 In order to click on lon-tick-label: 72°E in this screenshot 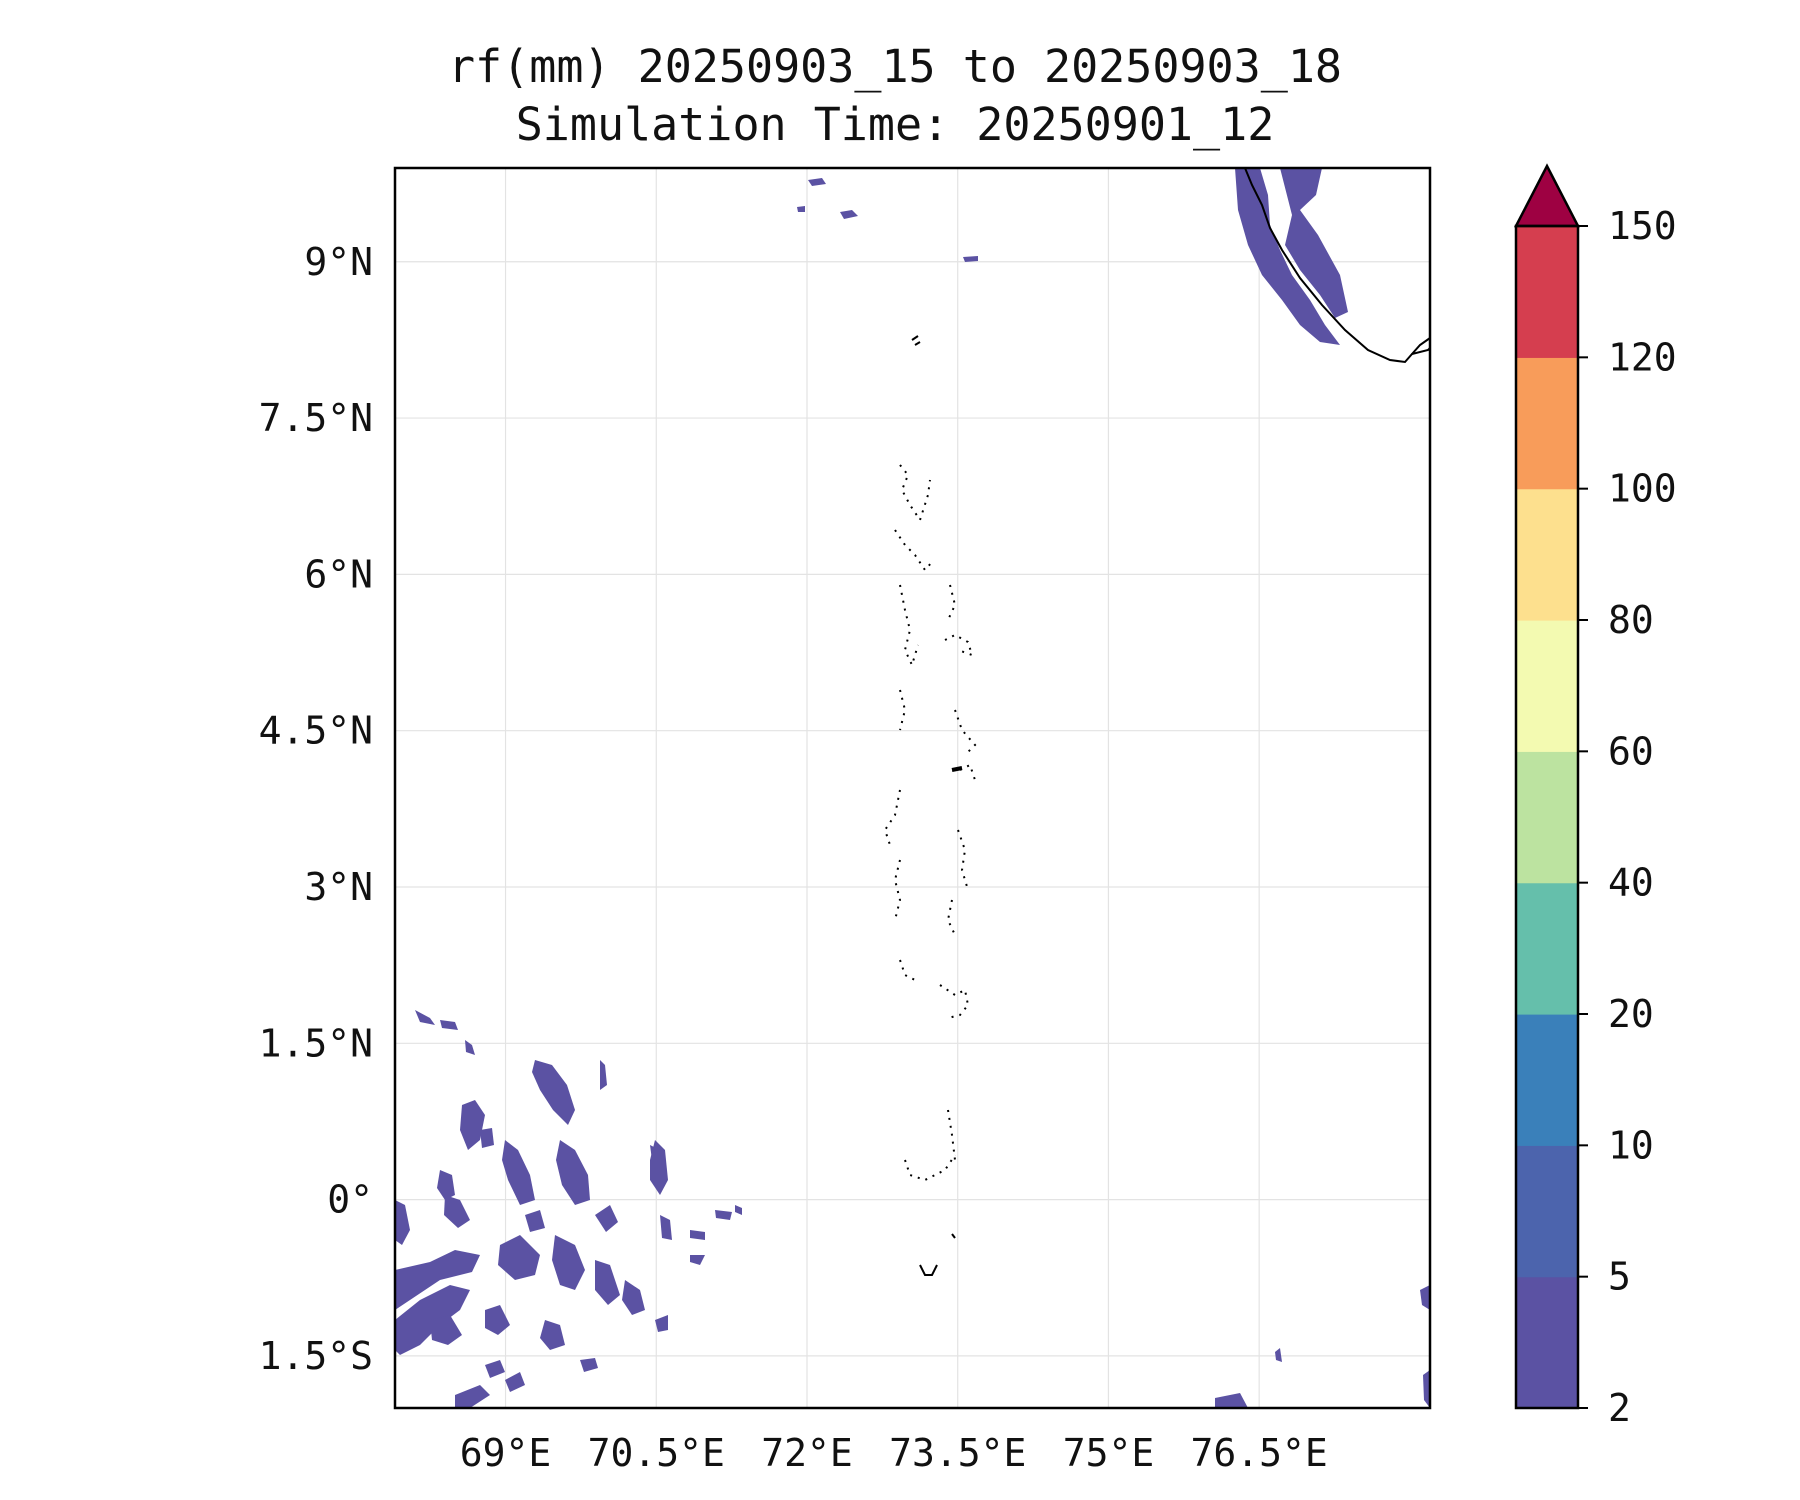, I will do `click(807, 1453)`.